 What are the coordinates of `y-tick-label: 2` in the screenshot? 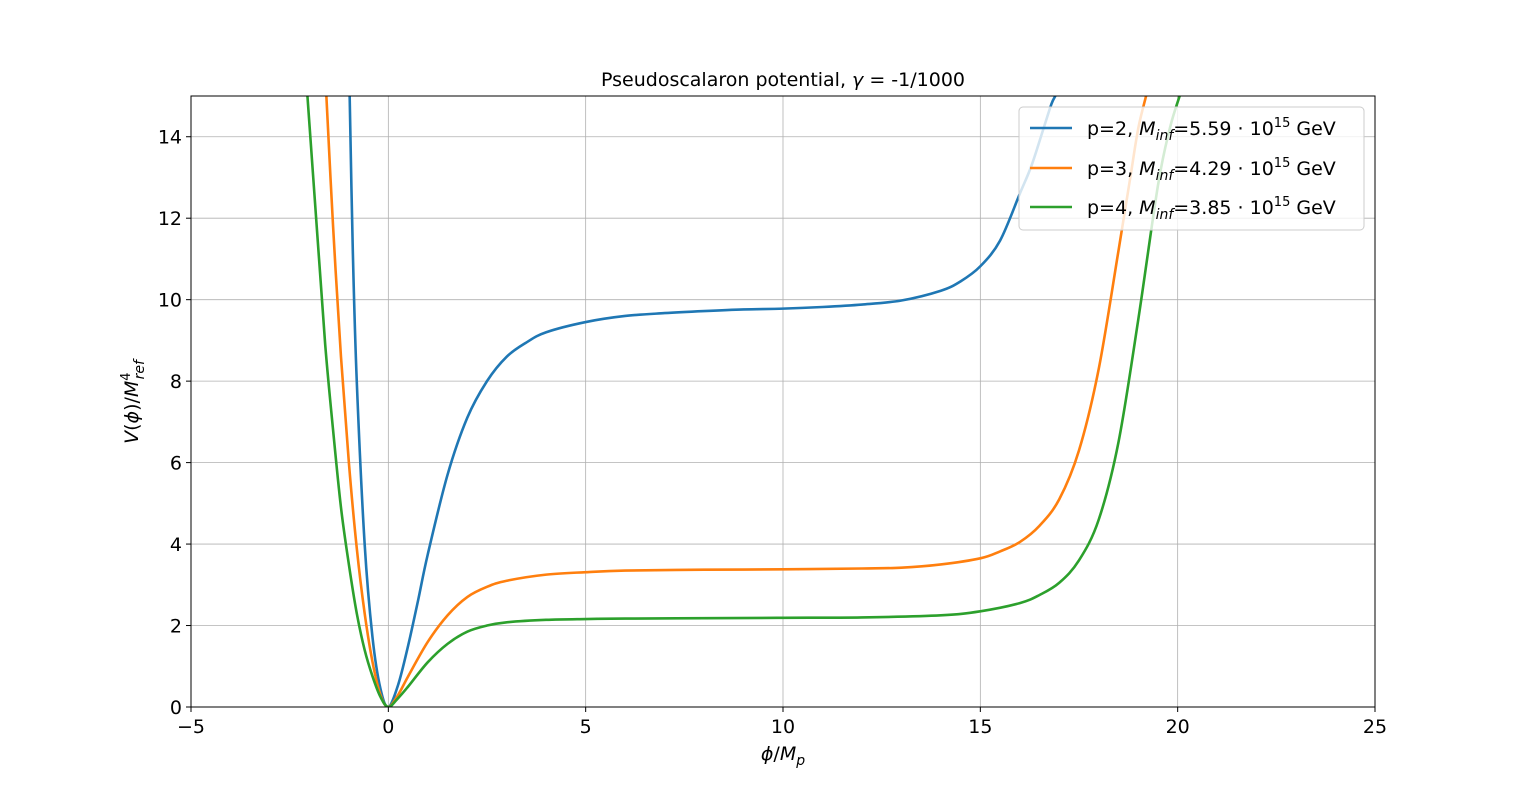 It's located at (176, 627).